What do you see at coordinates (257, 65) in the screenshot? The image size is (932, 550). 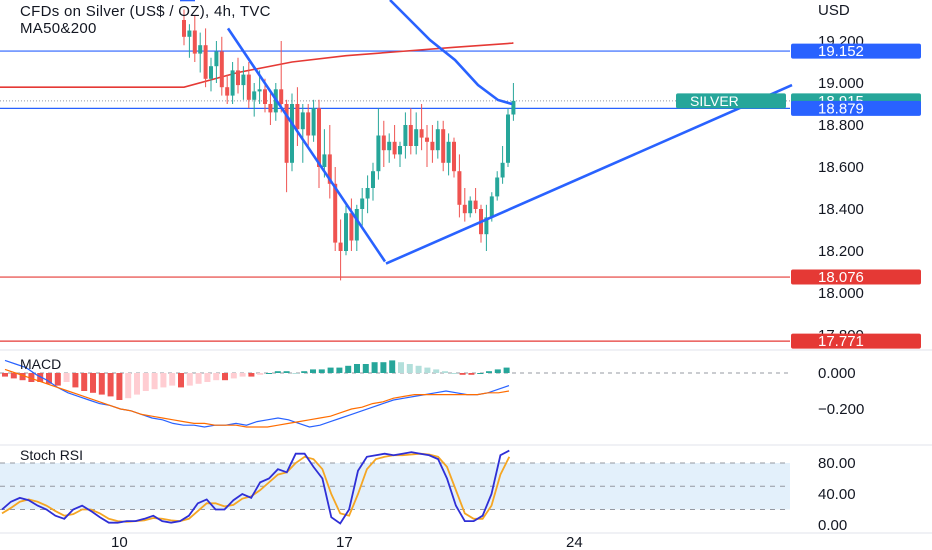 I see `ma200-line` at bounding box center [257, 65].